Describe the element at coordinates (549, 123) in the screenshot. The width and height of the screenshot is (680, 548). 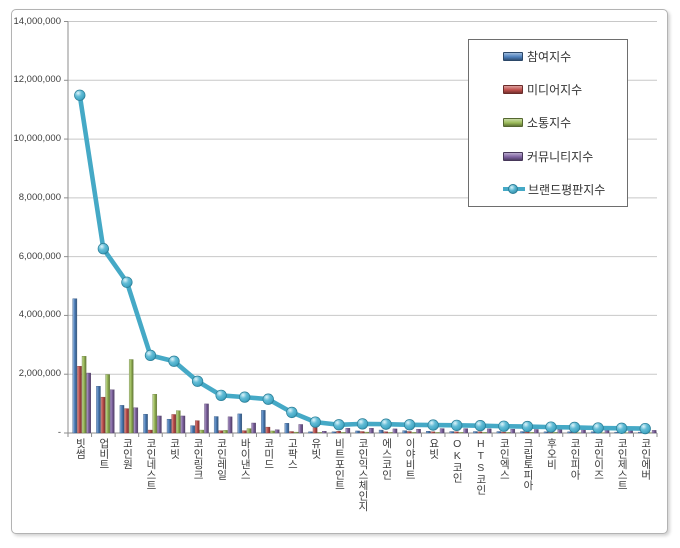
I see `legend-label: 소통지수` at that location.